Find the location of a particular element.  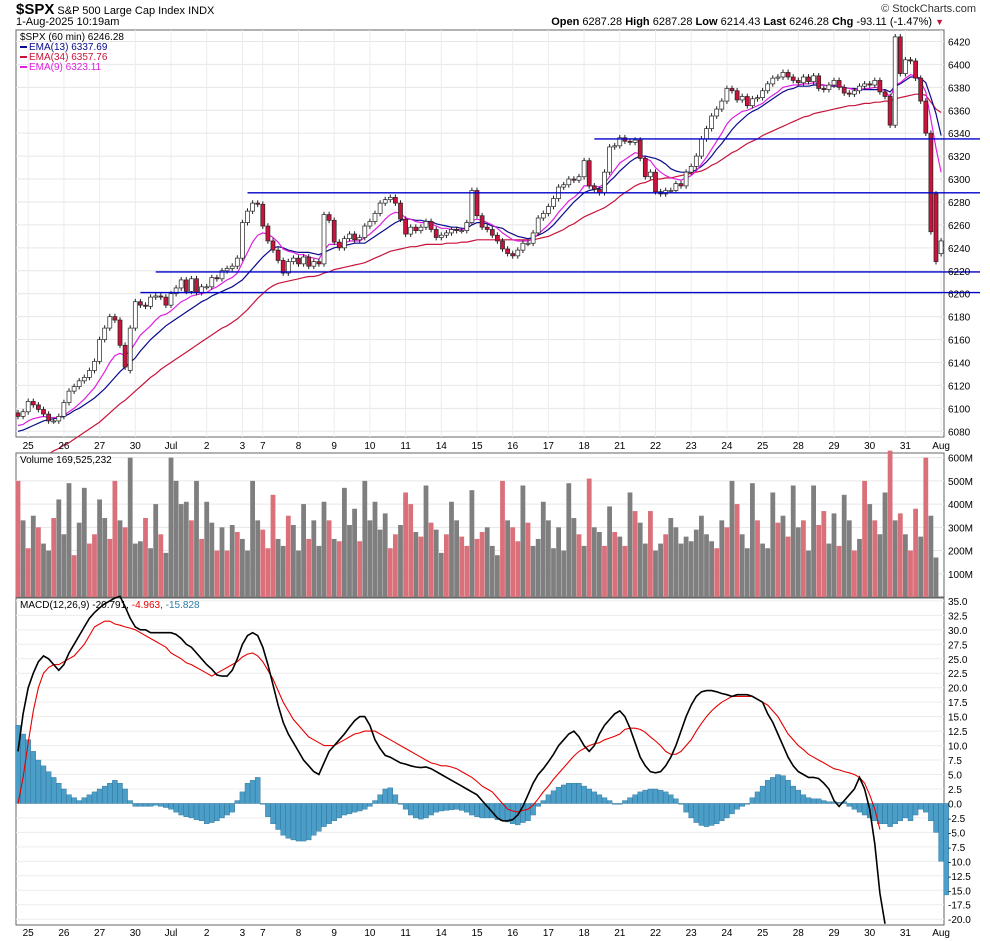

last-label: Last is located at coordinates (775, 22).